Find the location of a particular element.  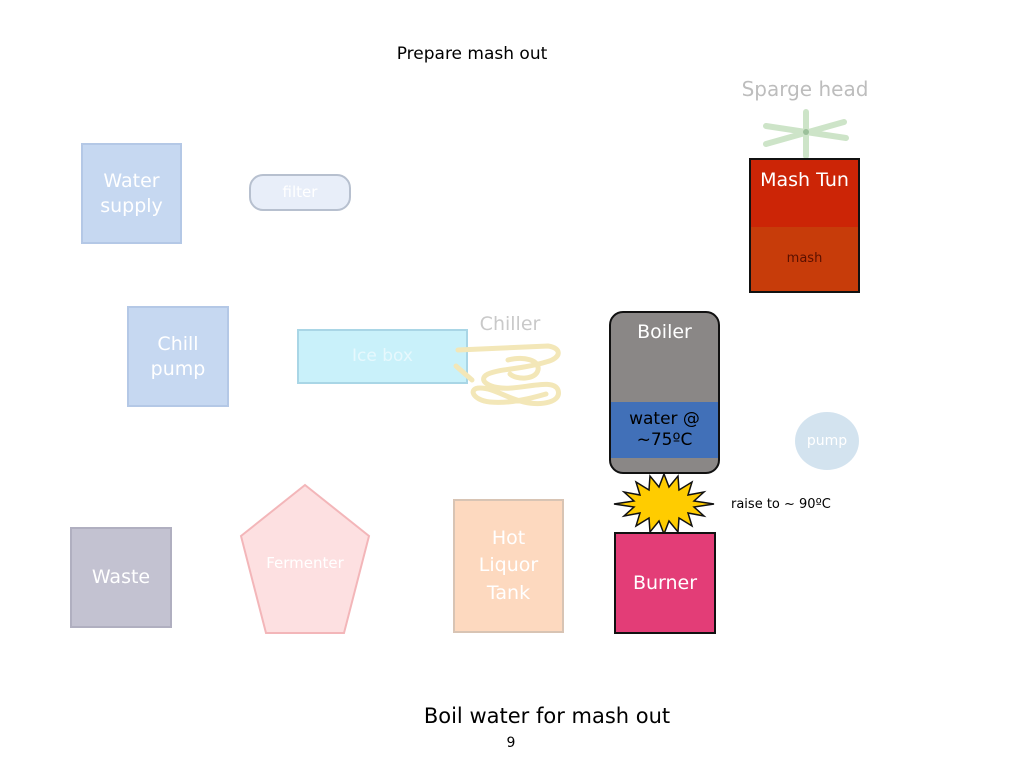

slide-heading: Prepare mash out is located at coordinates (472, 54).